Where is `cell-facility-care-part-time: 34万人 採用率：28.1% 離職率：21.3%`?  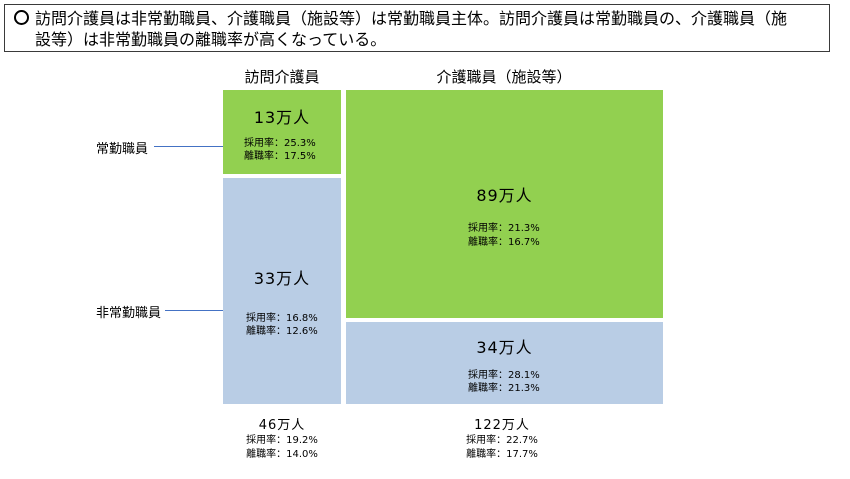
cell-facility-care-part-time: 34万人 採用率：28.1% 離職率：21.3% is located at coordinates (504, 363).